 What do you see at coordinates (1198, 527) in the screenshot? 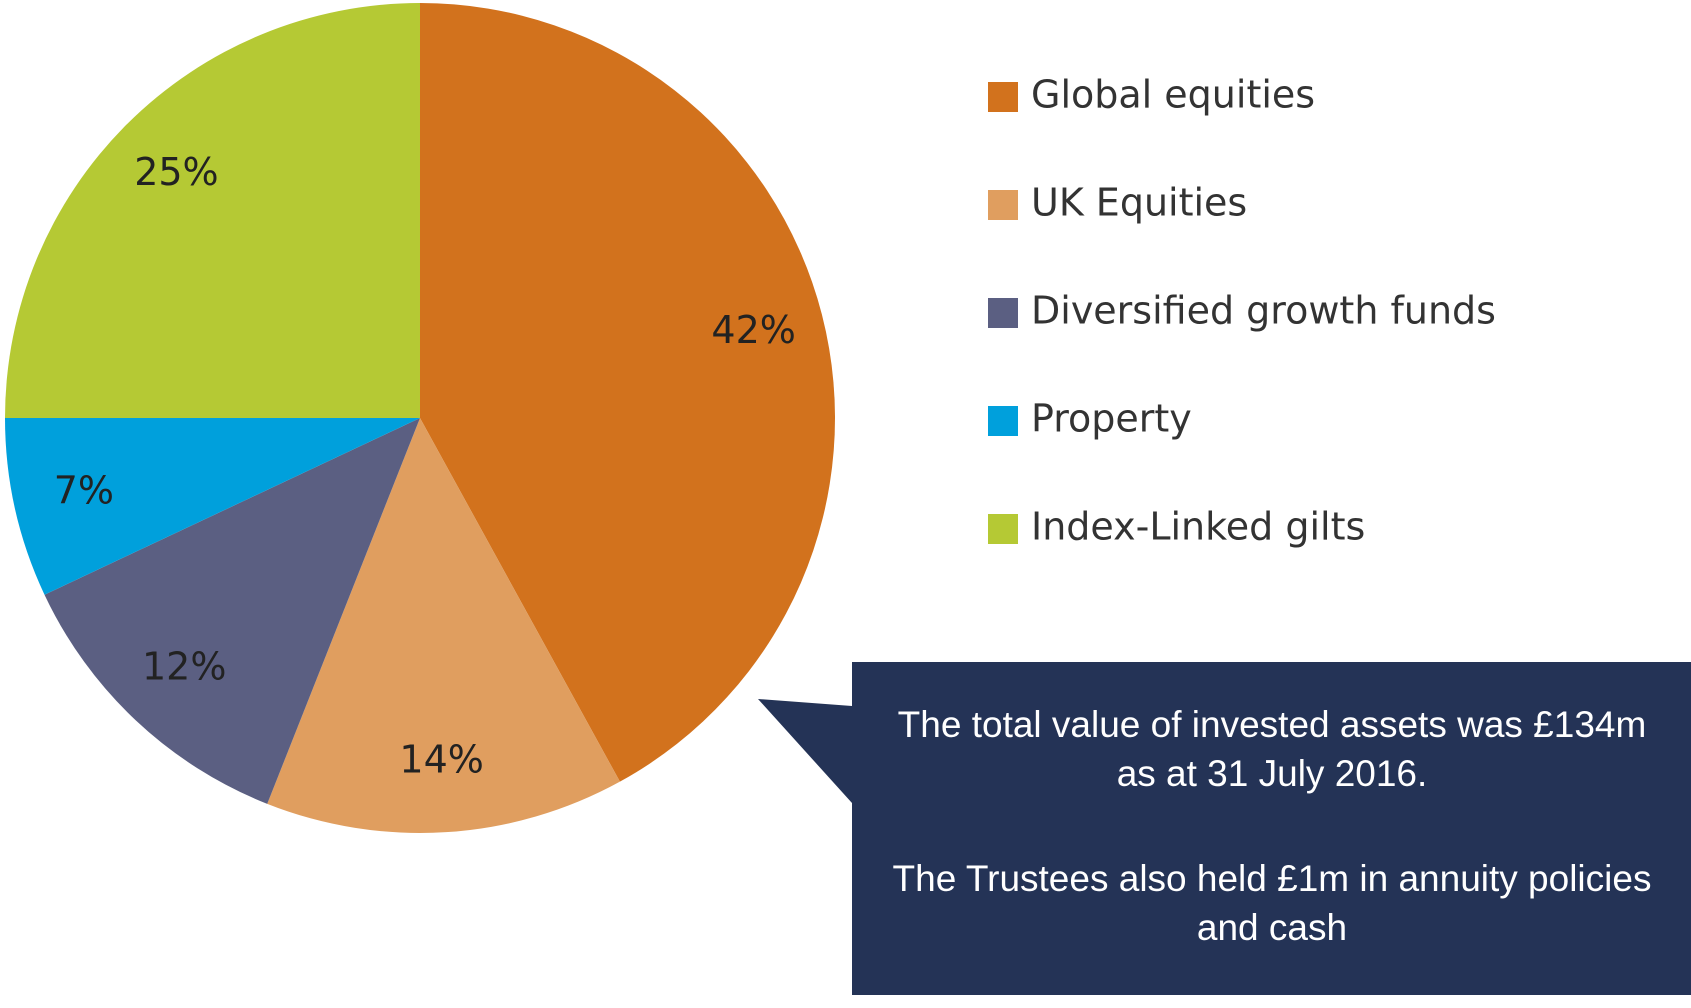
I see `legend-label: Index-Linked gilts` at bounding box center [1198, 527].